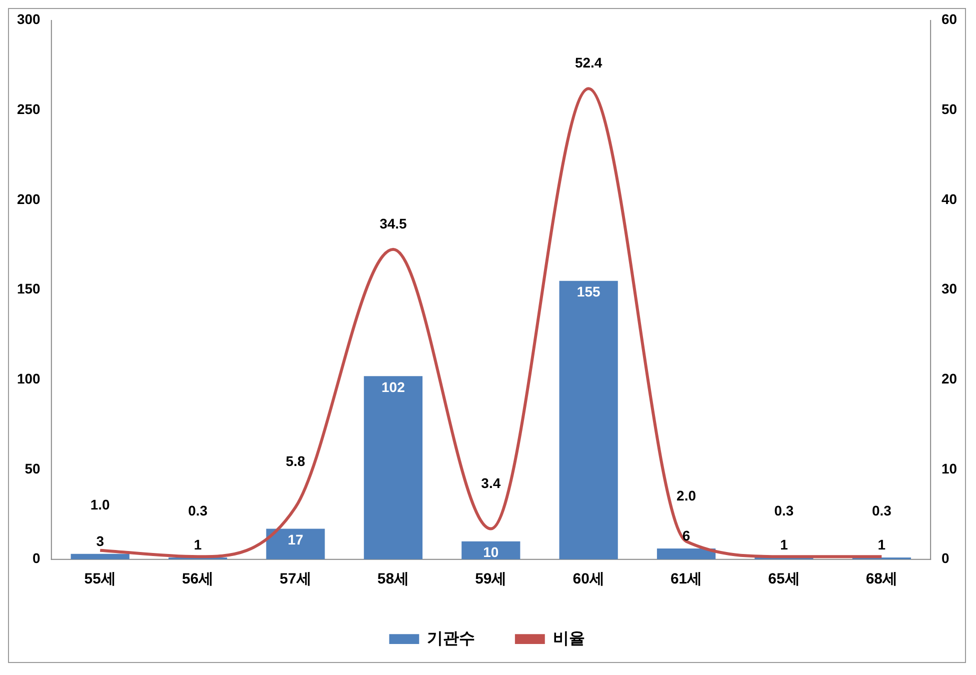  Describe the element at coordinates (491, 552) in the screenshot. I see `data-label: 10` at that location.